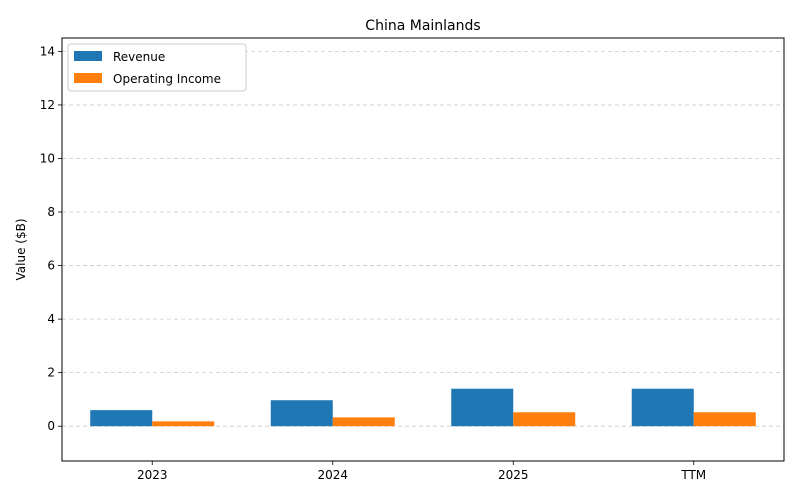  I want to click on x-tick-label: 2023, so click(152, 475).